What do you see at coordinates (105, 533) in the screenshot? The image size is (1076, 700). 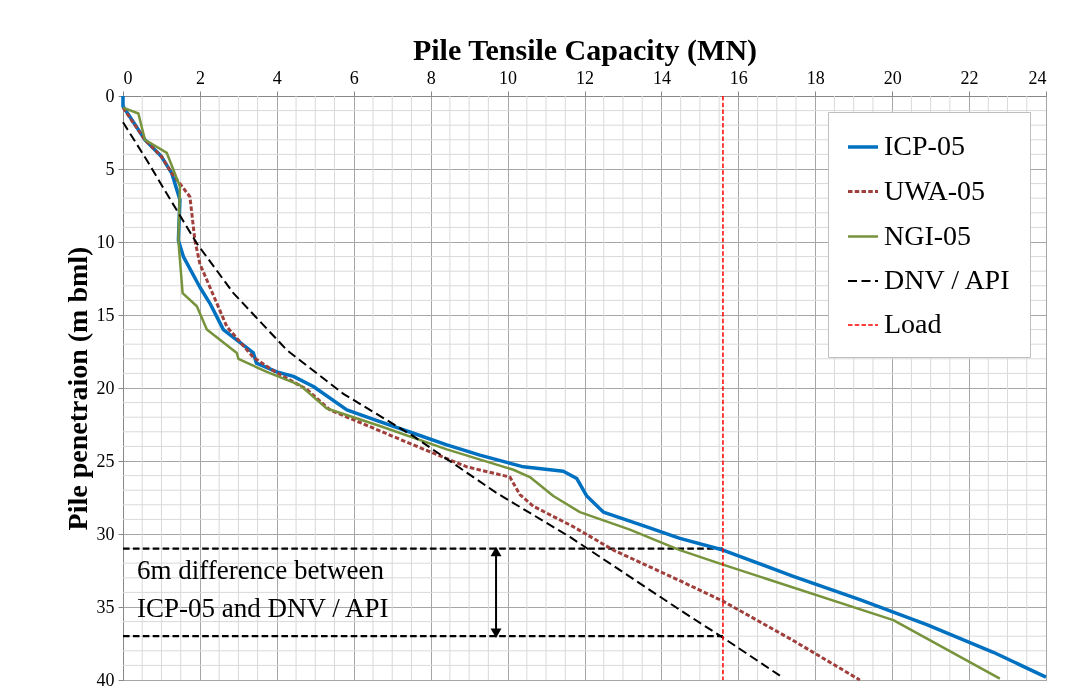 I see `y-tick-label: 30` at bounding box center [105, 533].